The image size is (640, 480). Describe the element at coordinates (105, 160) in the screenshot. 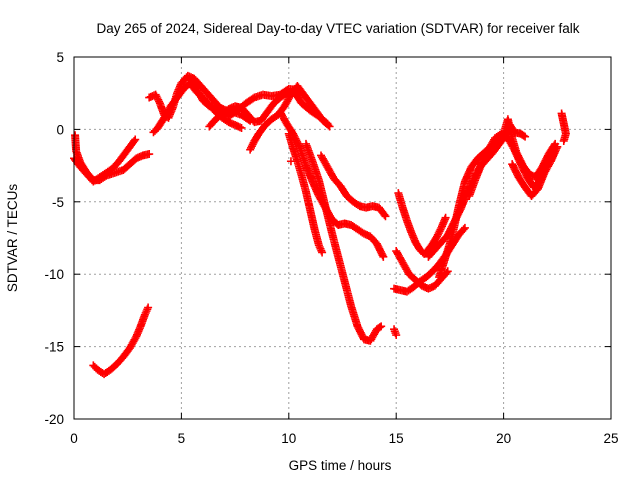

I see `series-arc-b` at that location.